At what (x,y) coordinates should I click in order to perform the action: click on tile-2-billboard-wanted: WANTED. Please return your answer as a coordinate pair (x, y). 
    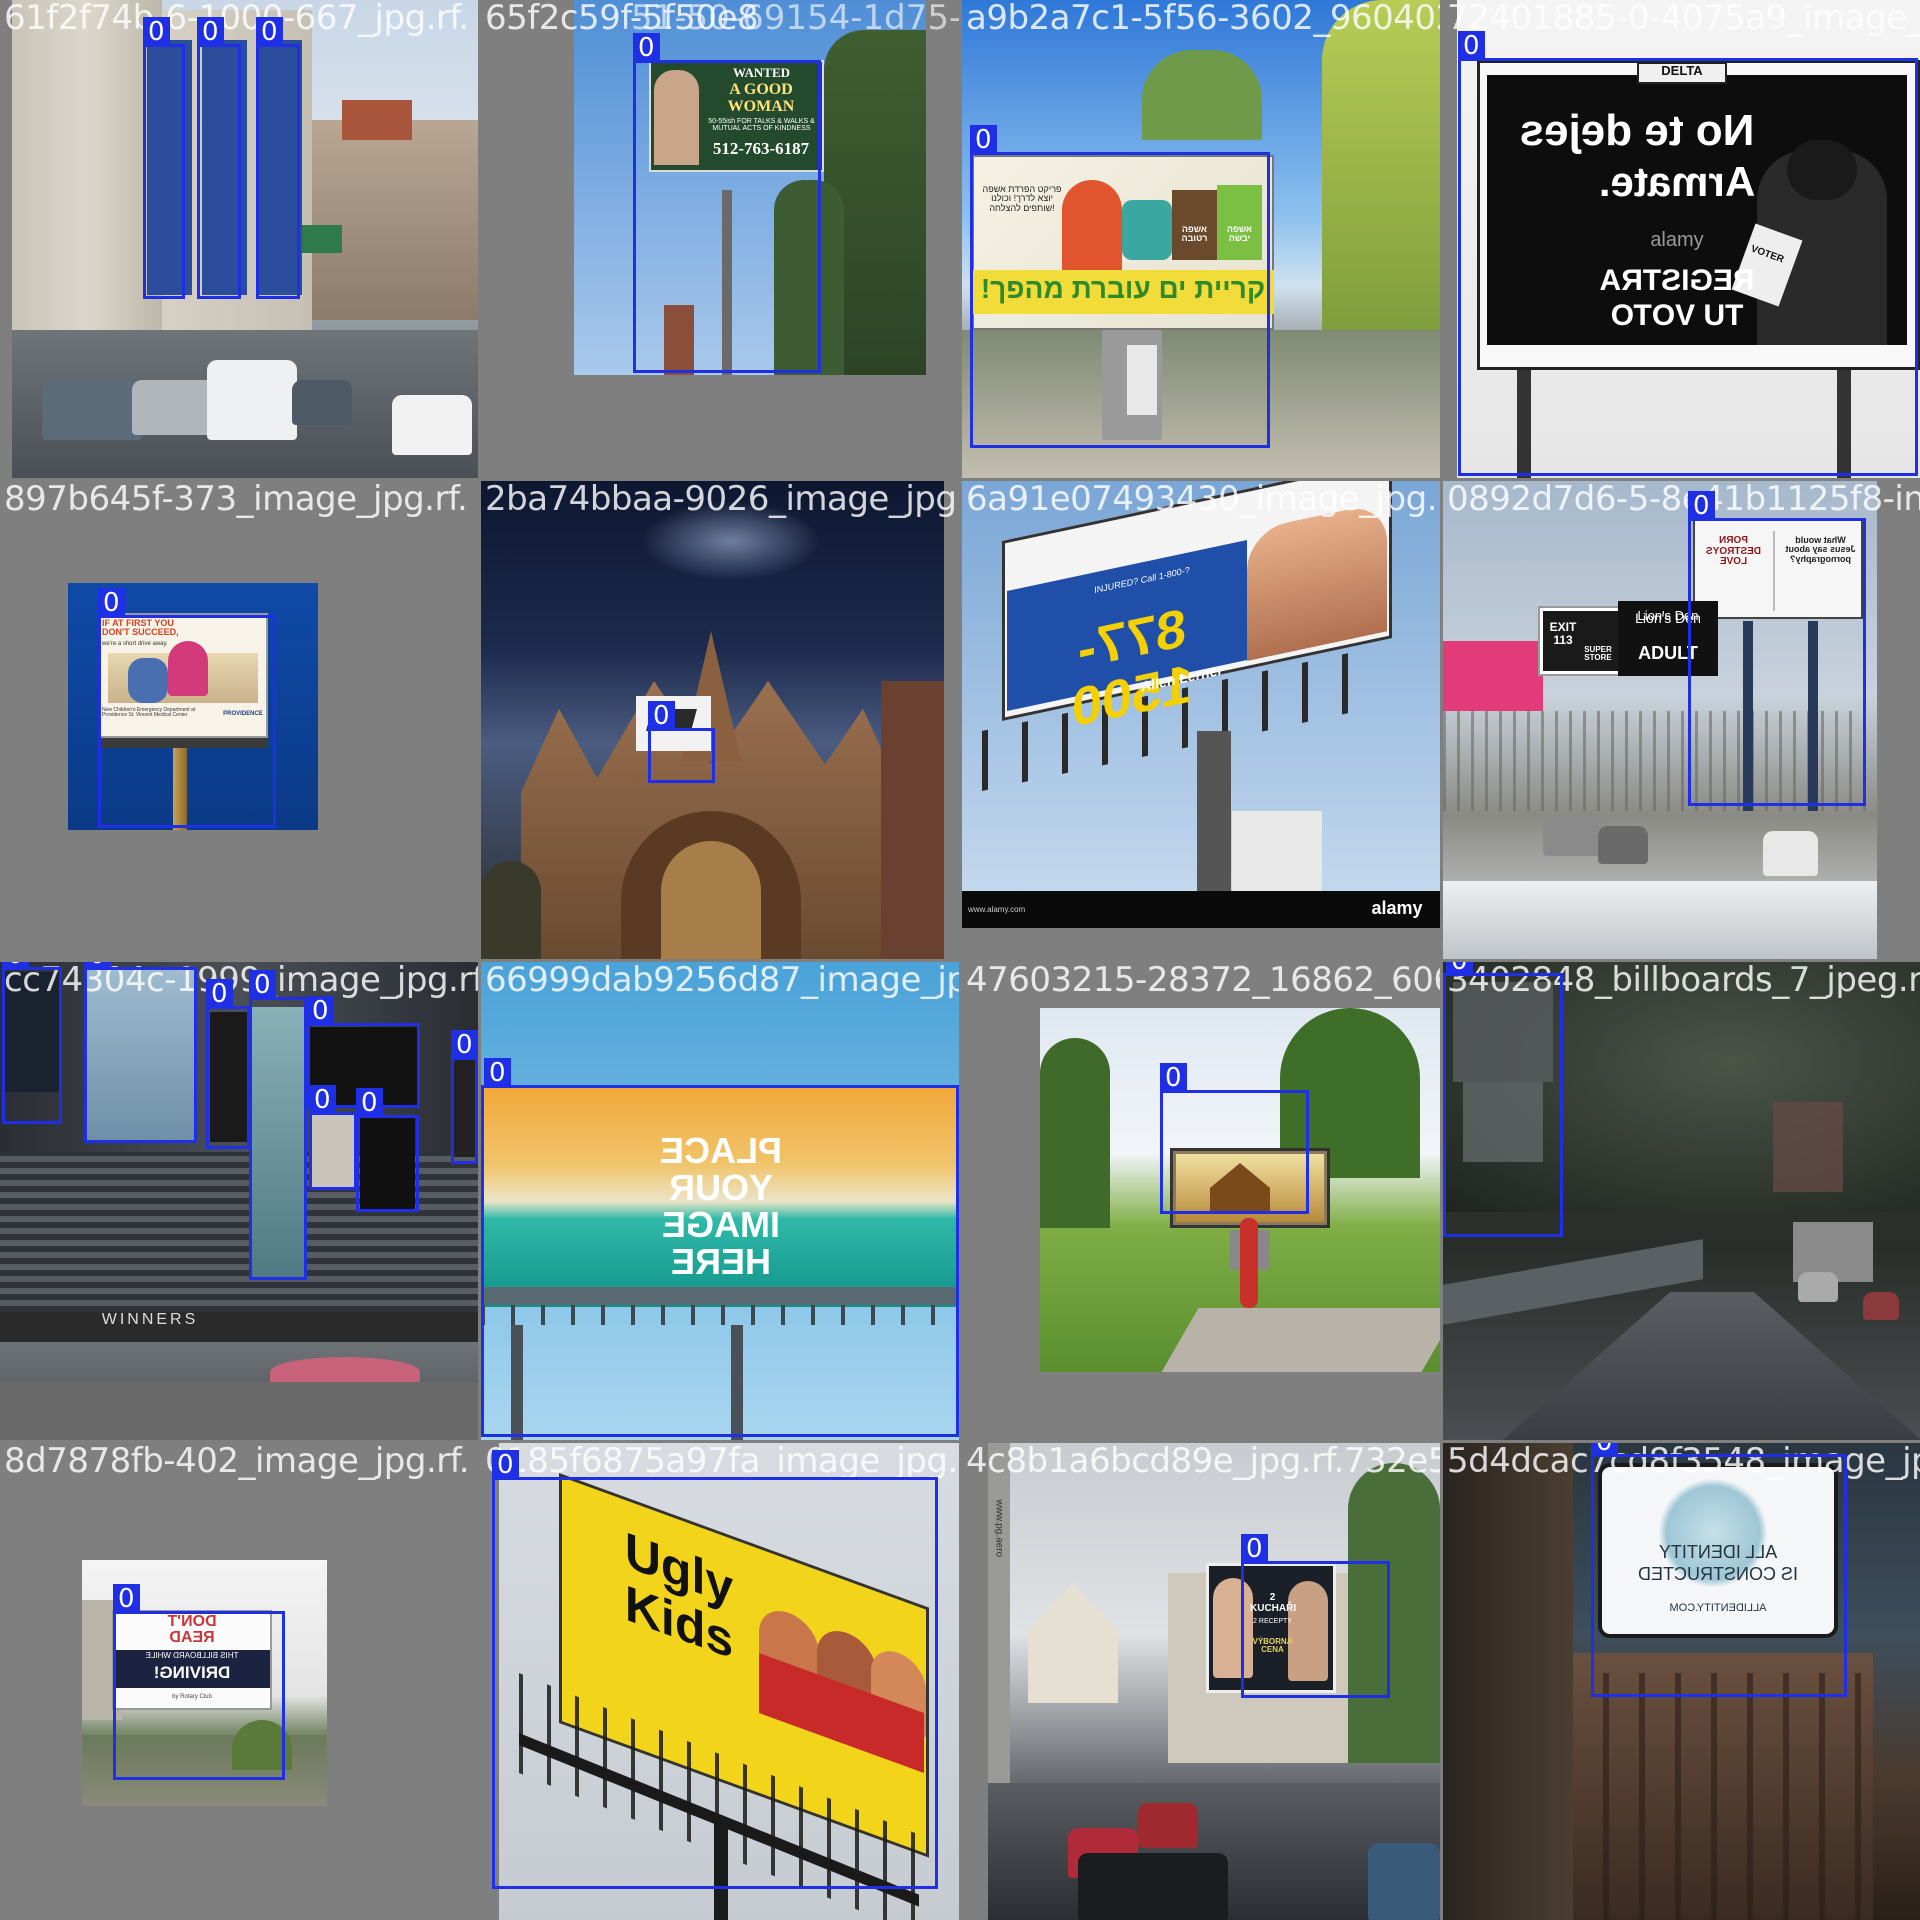
    Looking at the image, I should click on (761, 72).